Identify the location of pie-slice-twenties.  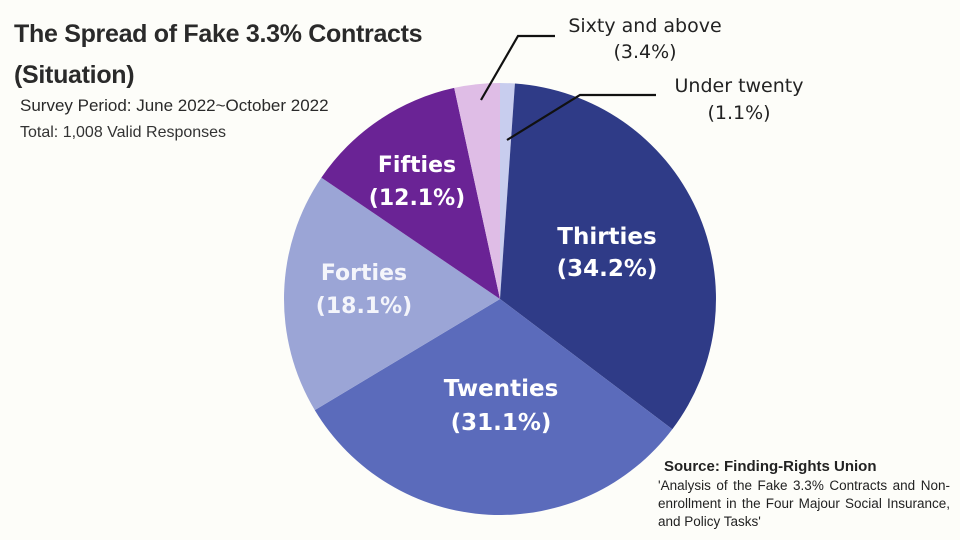
(493, 407).